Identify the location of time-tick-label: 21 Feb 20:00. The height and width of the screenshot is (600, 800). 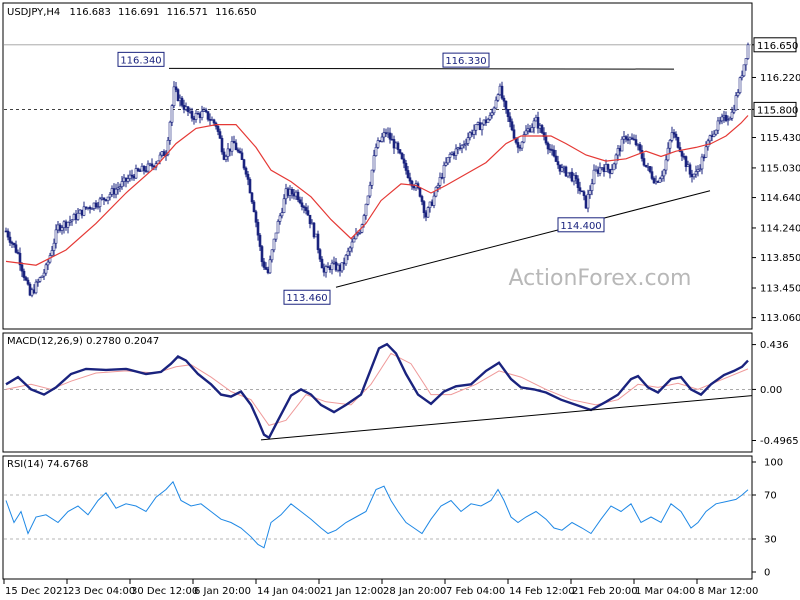
(605, 591).